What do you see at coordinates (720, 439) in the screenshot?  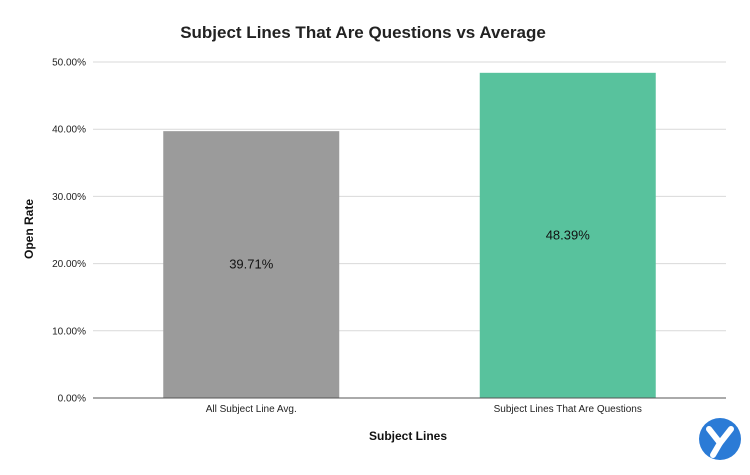 I see `logo-icon` at bounding box center [720, 439].